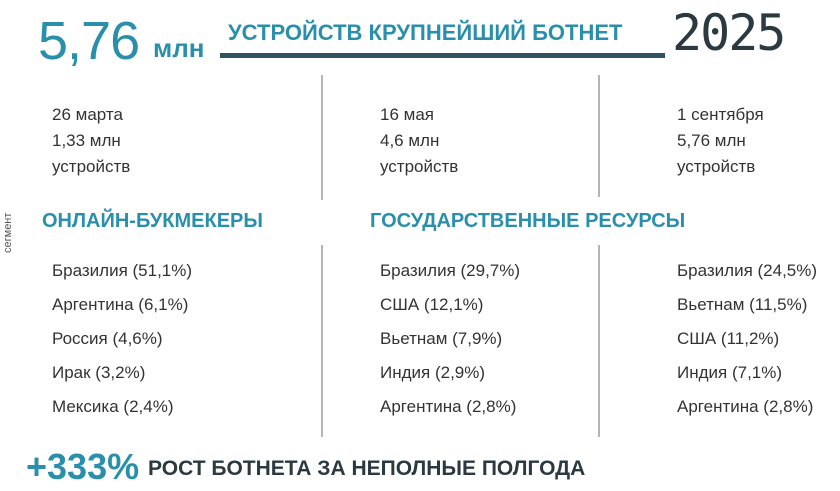 The image size is (840, 491). Describe the element at coordinates (122, 270) in the screenshot. I see `country-item: Бразилия (51,1%)` at that location.